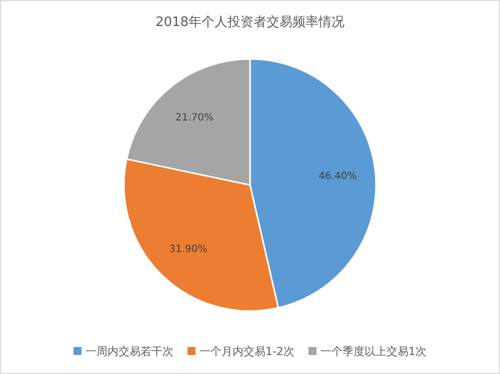  Describe the element at coordinates (373, 351) in the screenshot. I see `legend-label: 一个季度以上交易1次` at that location.